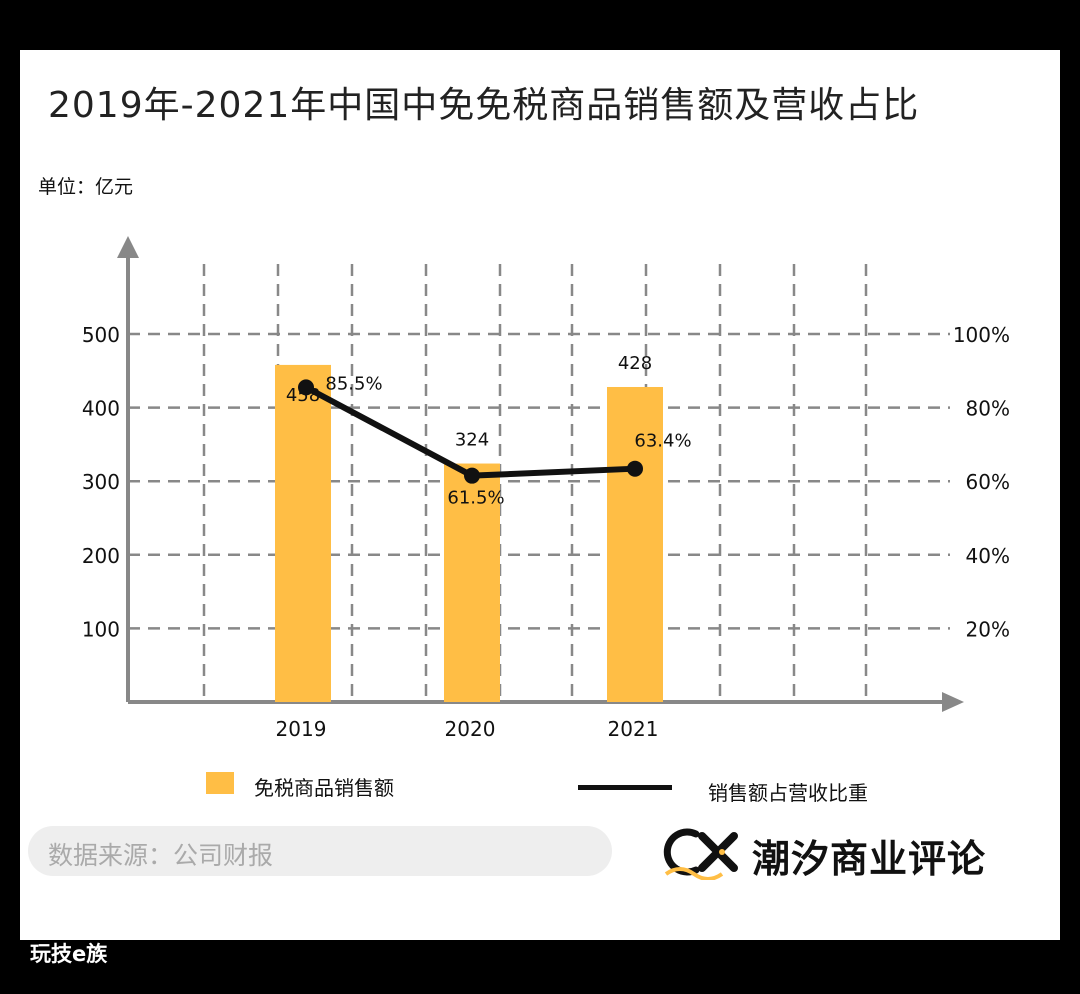  Describe the element at coordinates (662, 441) in the screenshot. I see `line-data-label: 63.4%` at that location.